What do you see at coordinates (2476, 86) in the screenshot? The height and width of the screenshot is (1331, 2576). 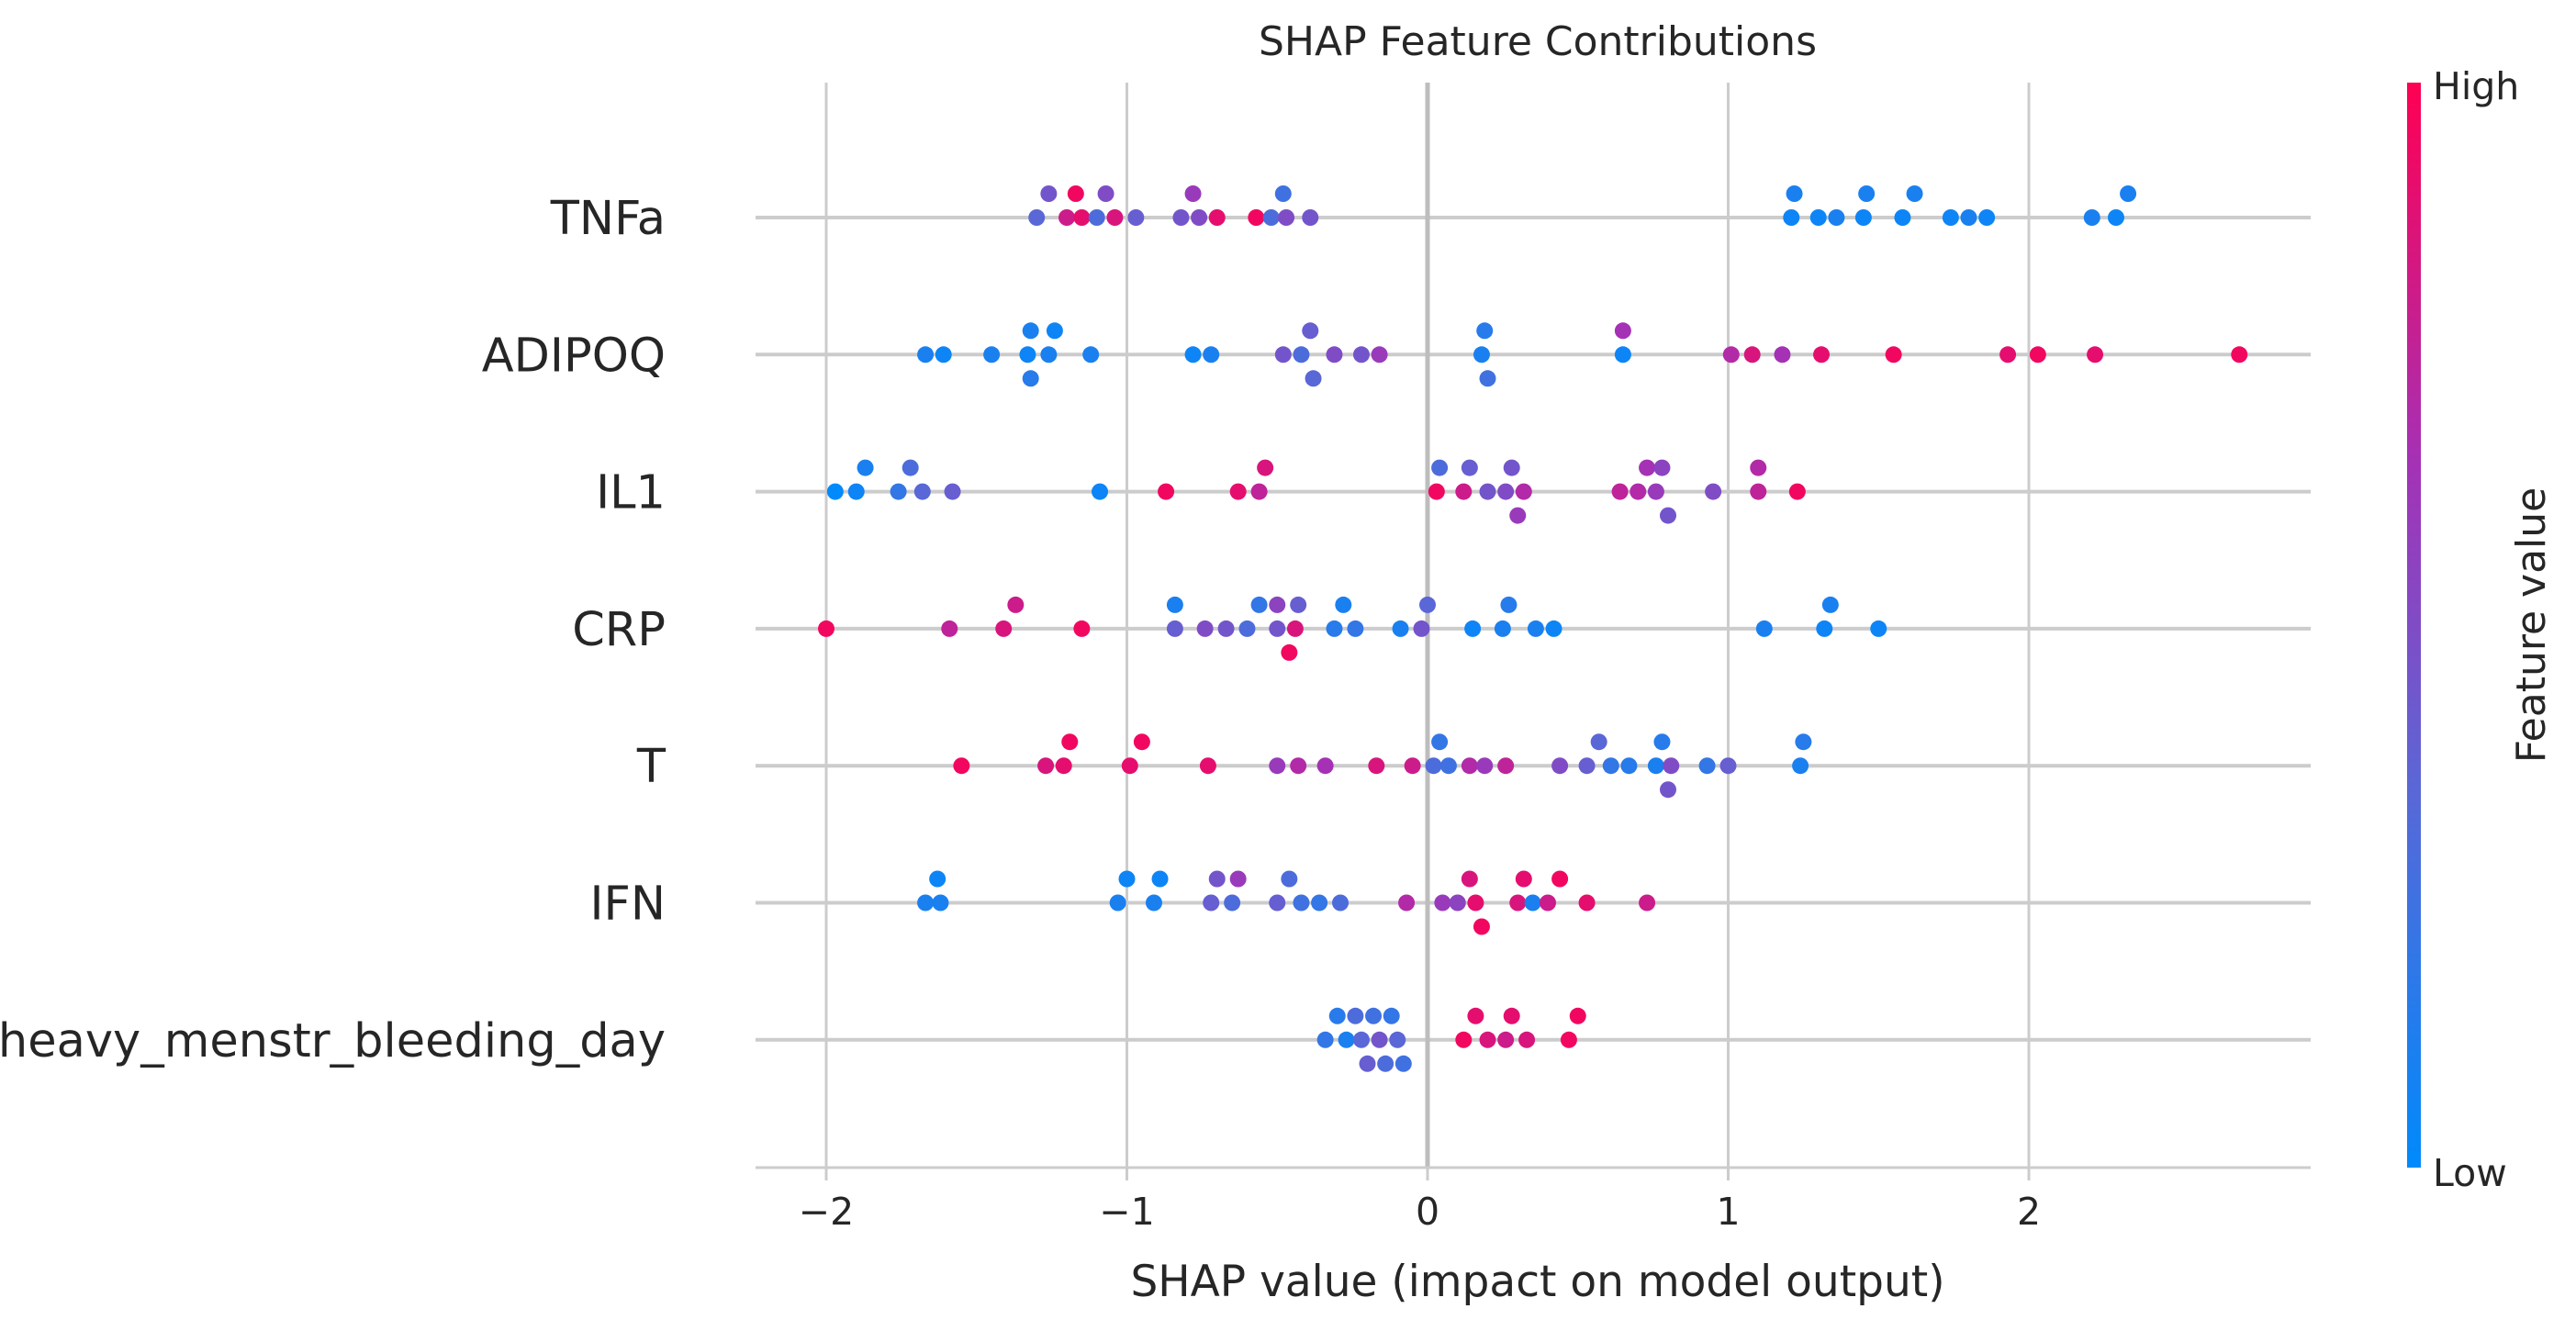 I see `colorbar-high-label: High` at bounding box center [2476, 86].